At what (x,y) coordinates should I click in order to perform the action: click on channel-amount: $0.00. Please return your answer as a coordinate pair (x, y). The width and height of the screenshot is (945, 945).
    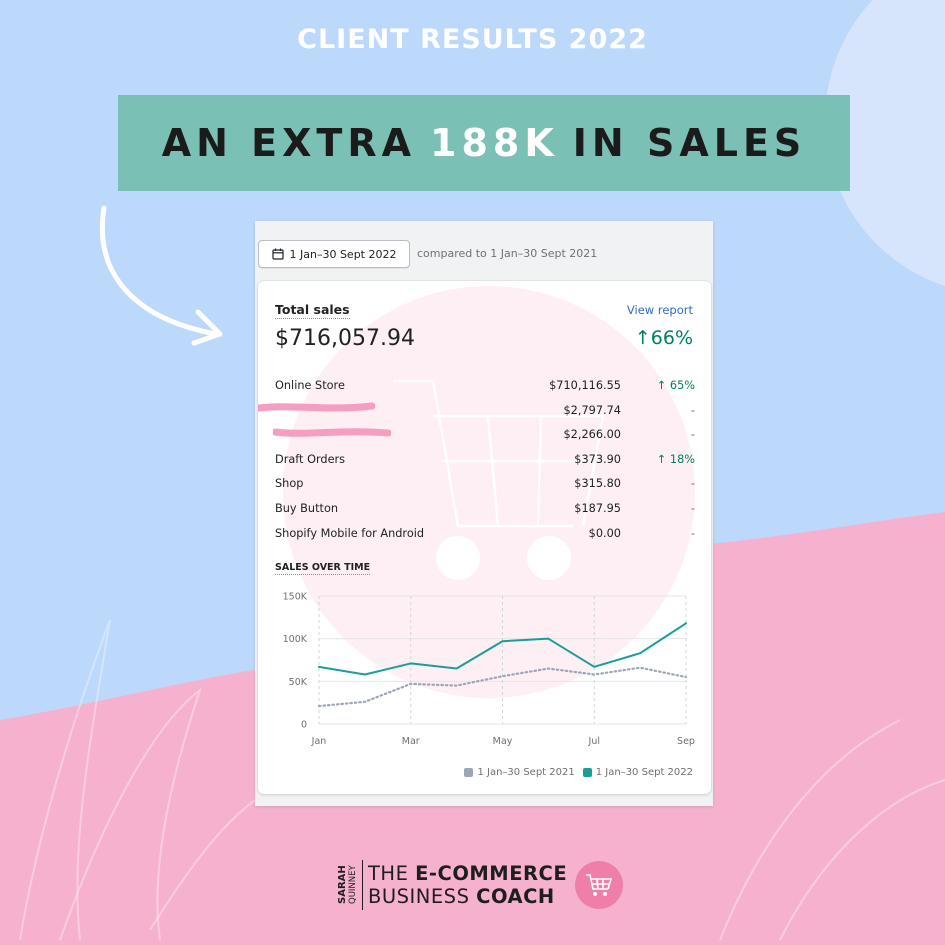
    Looking at the image, I should click on (604, 533).